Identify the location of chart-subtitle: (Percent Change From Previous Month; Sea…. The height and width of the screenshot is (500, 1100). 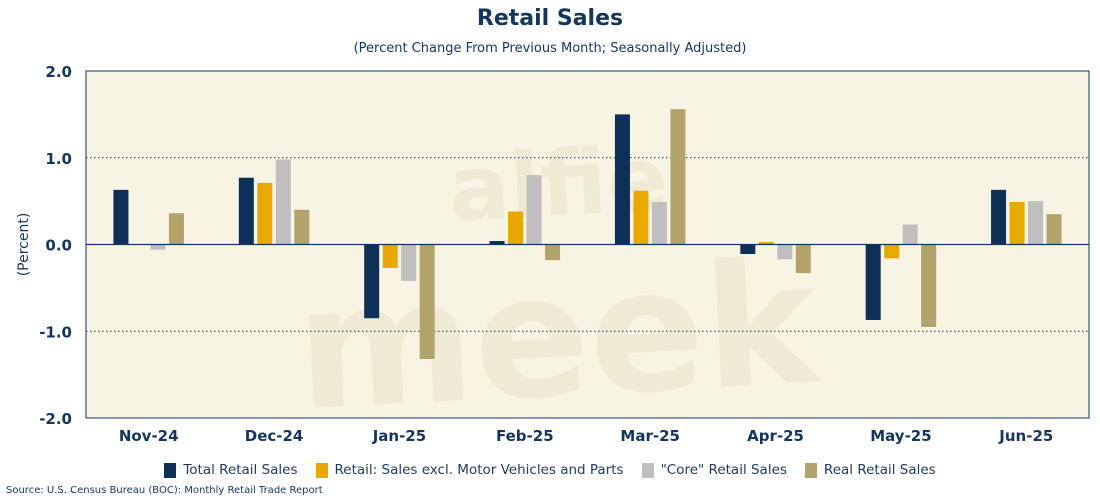
(550, 48).